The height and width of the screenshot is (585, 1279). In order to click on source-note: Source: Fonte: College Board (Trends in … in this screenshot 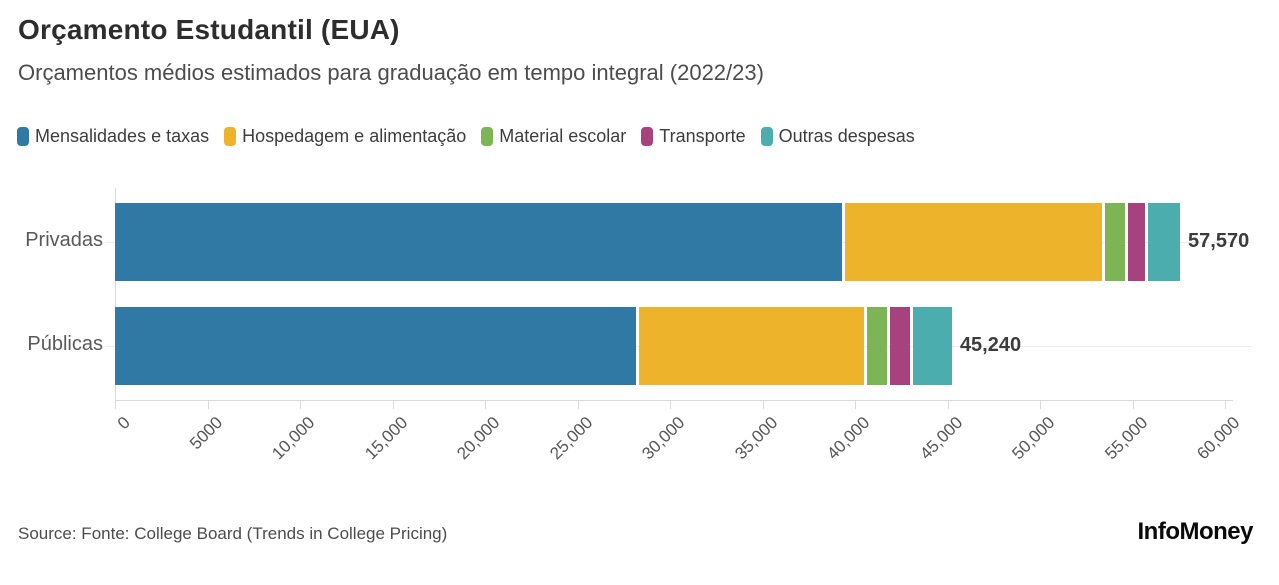, I will do `click(233, 533)`.